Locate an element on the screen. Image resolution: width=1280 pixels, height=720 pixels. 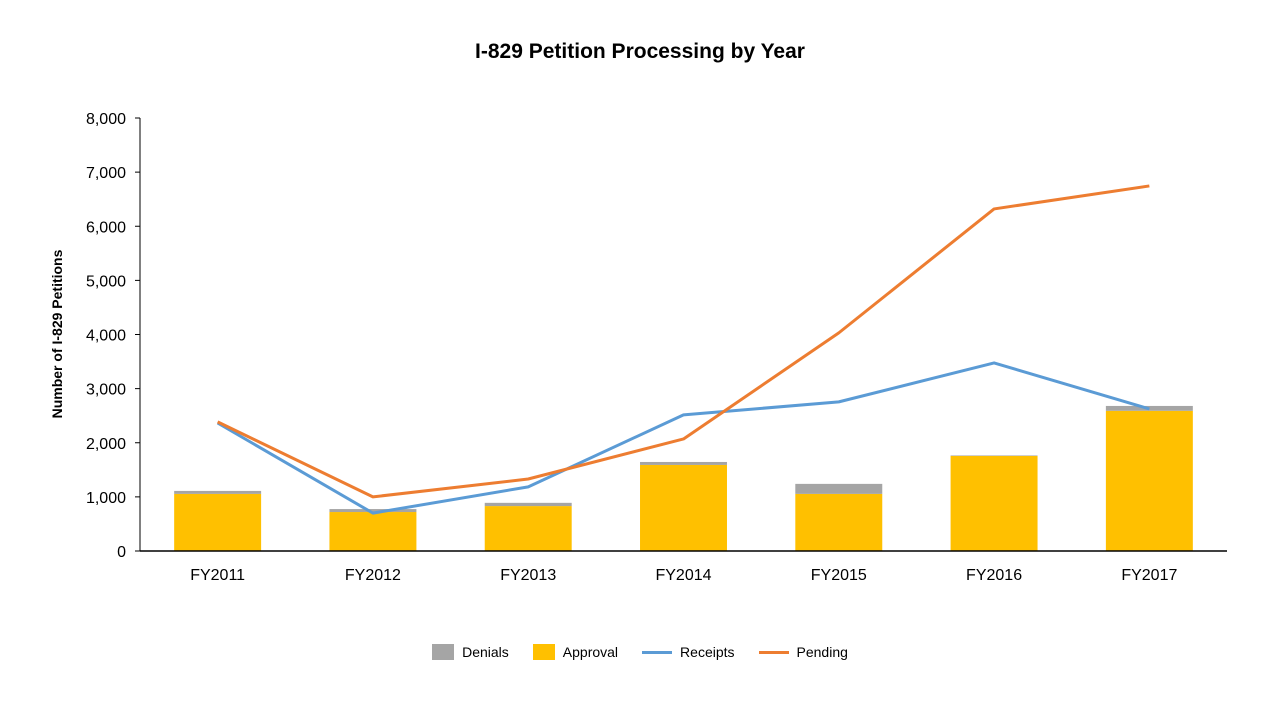
x-tick-label: FY2013 is located at coordinates (528, 575).